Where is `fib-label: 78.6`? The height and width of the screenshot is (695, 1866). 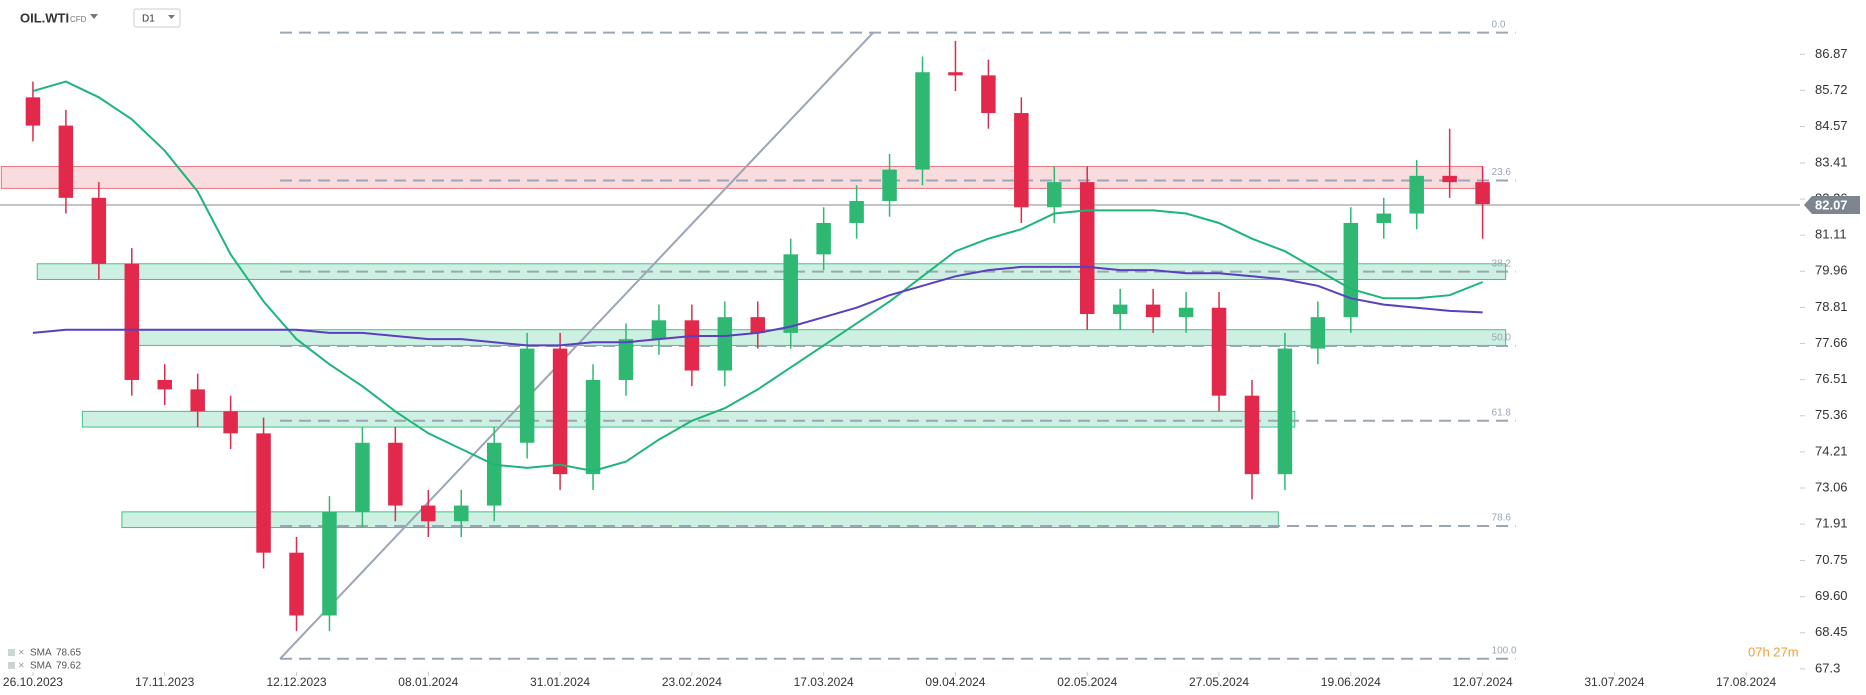
fib-label: 78.6 is located at coordinates (1502, 518).